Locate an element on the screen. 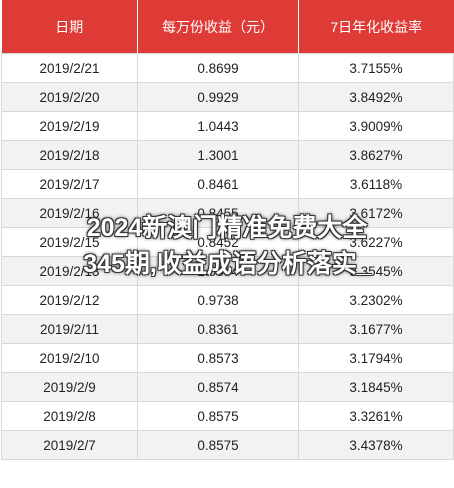 The image size is (454, 488). table-row: 2019/2/7 0.8575 3.4378% is located at coordinates (227, 445).